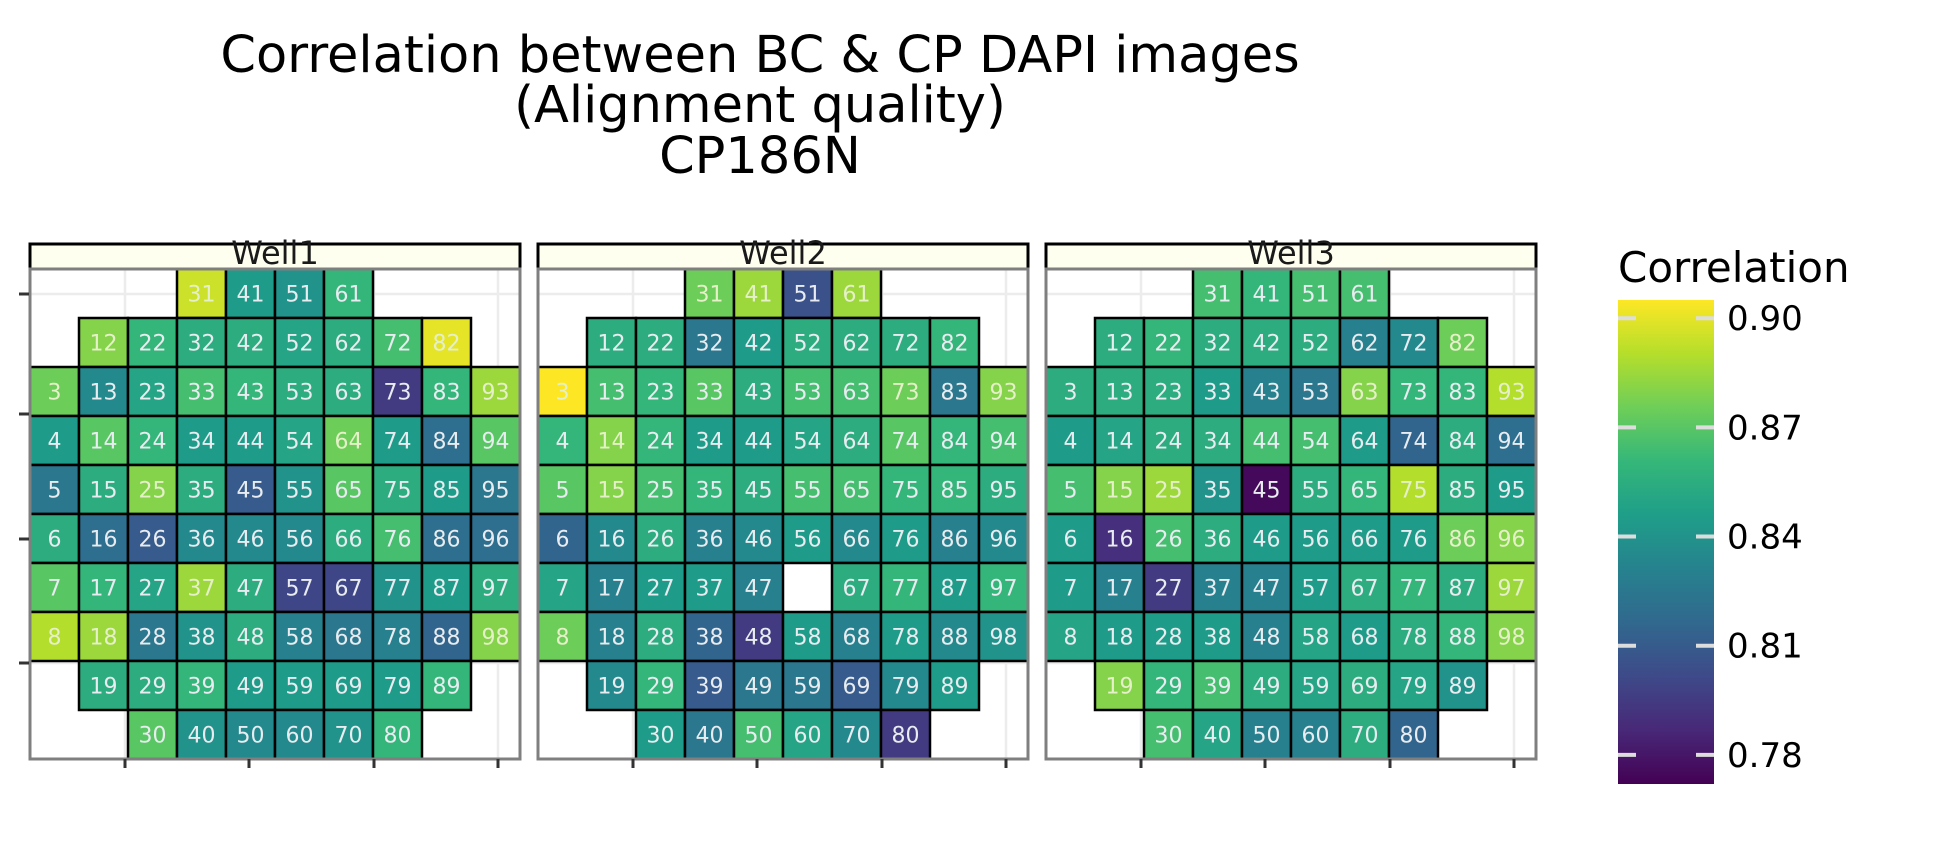 This screenshot has width=1934, height=858. Describe the element at coordinates (300, 393) in the screenshot. I see `cell-label: 53` at that location.